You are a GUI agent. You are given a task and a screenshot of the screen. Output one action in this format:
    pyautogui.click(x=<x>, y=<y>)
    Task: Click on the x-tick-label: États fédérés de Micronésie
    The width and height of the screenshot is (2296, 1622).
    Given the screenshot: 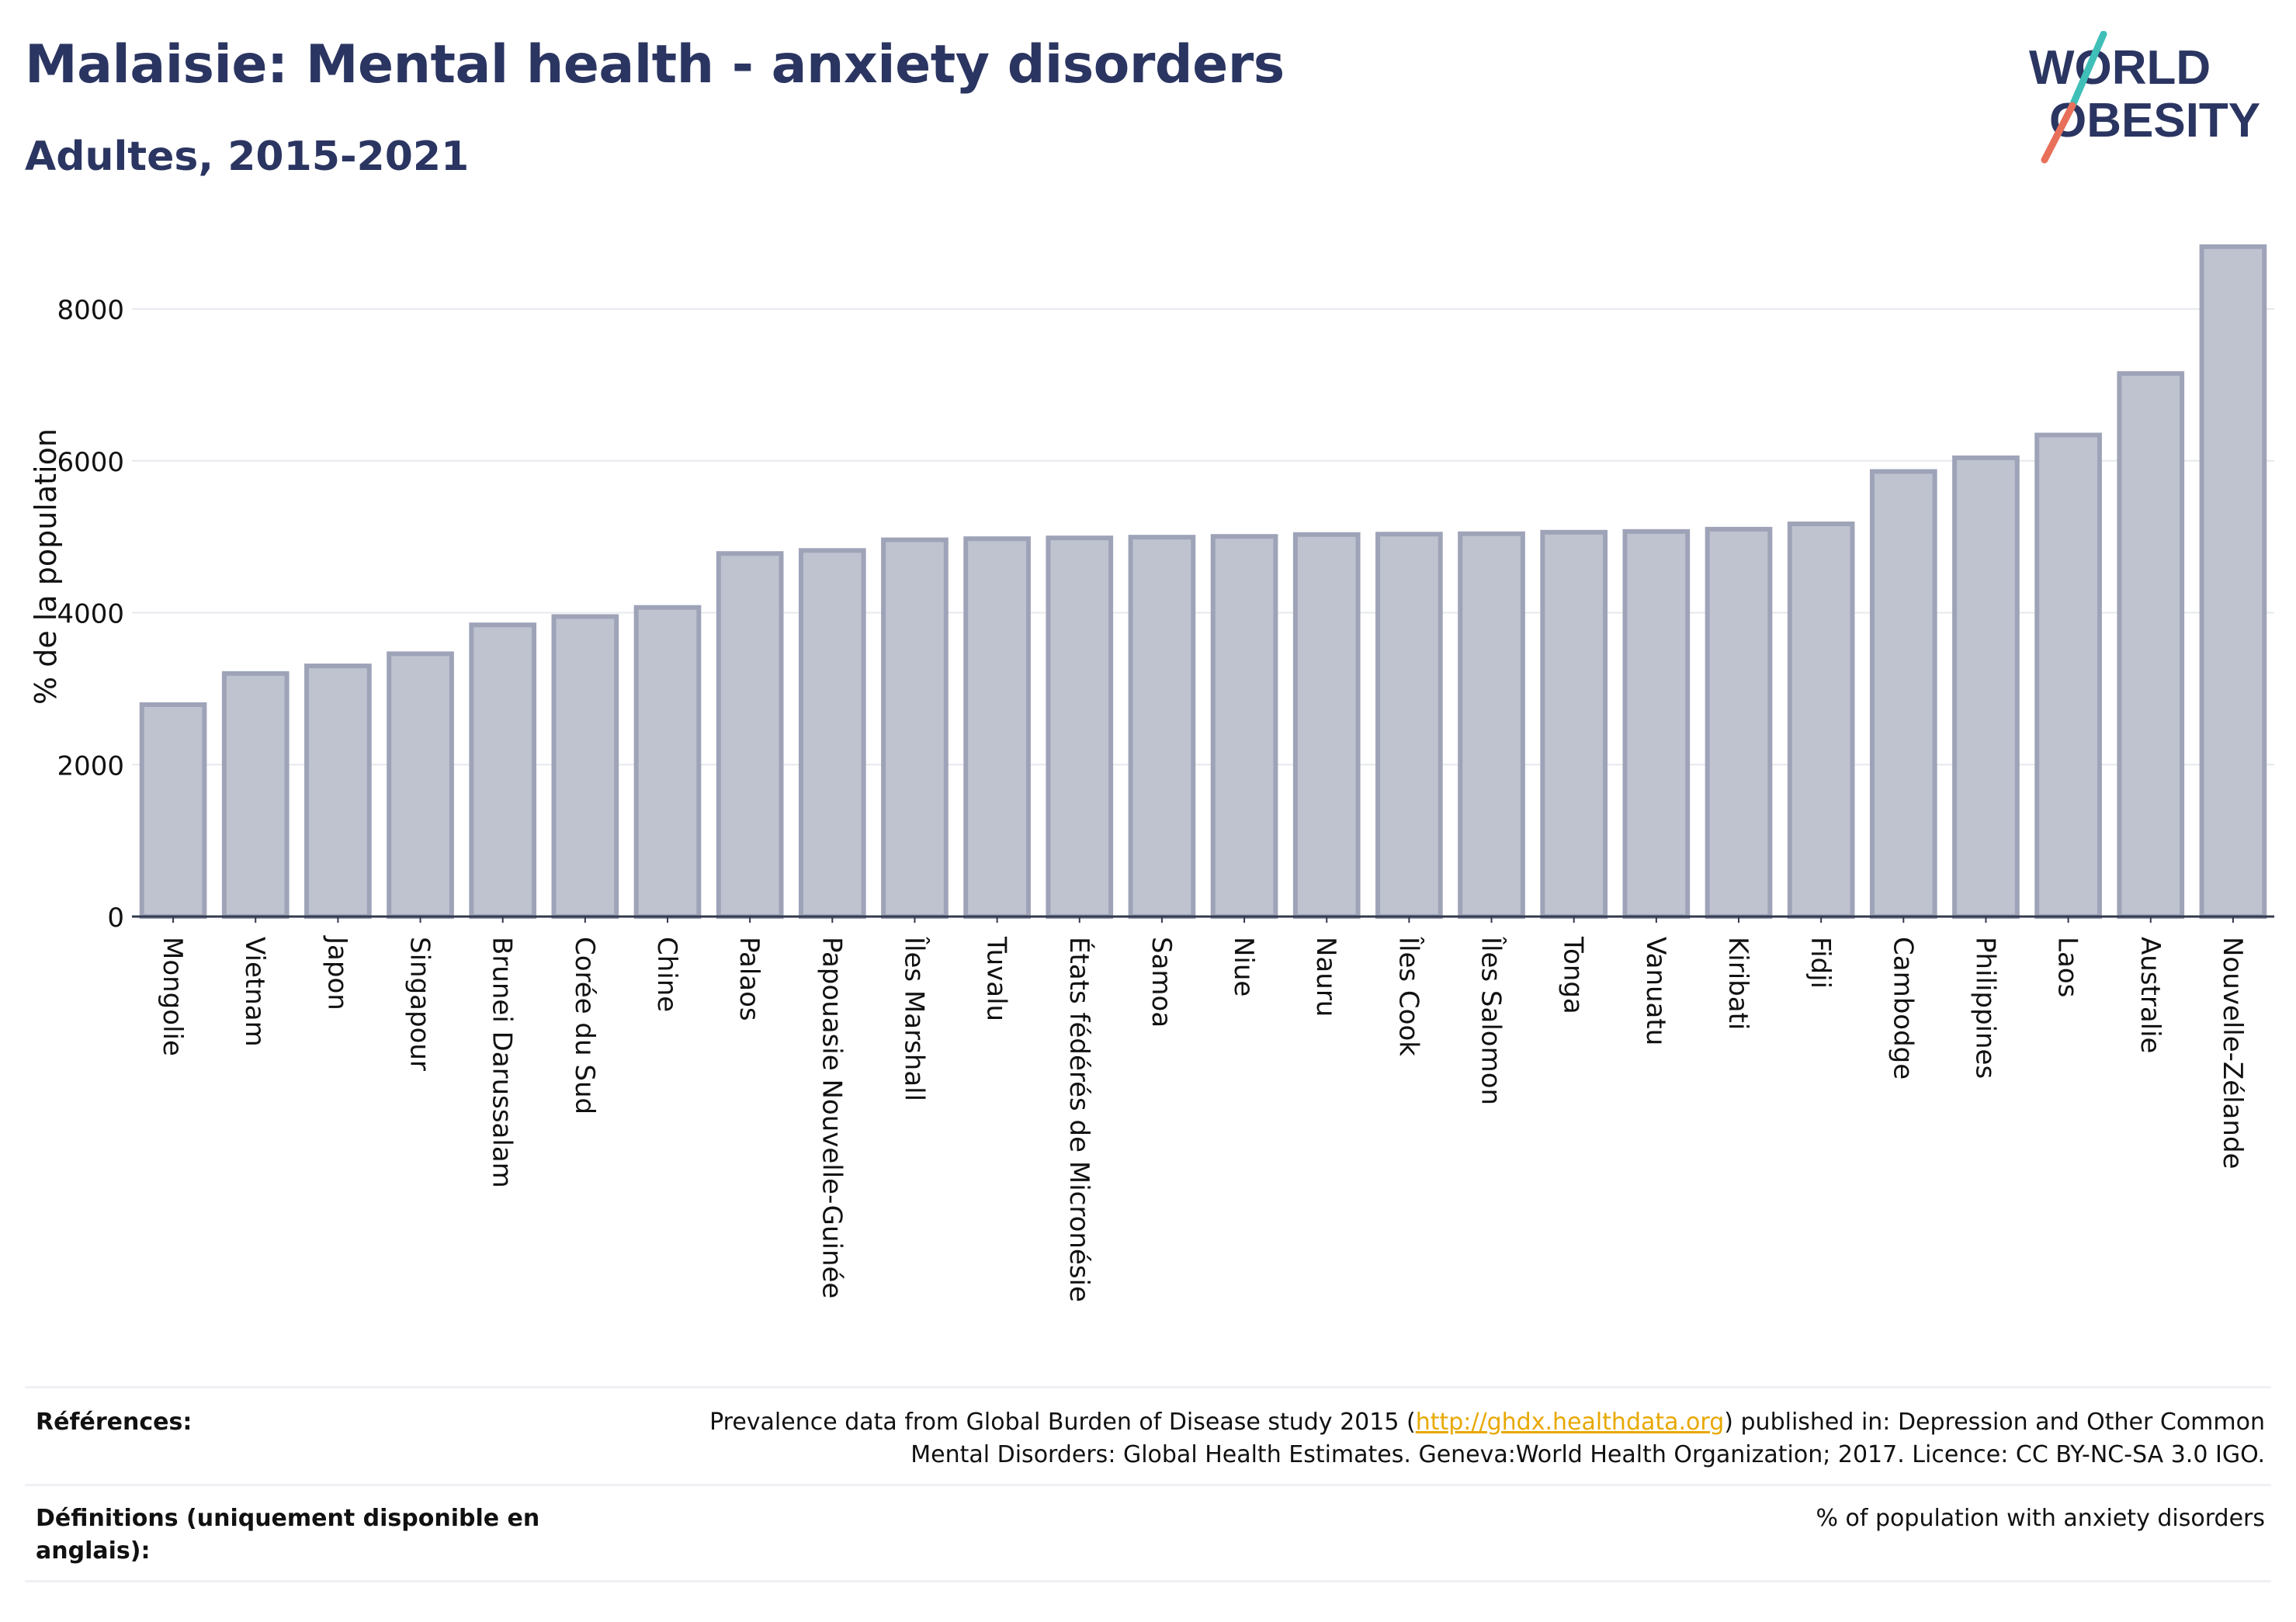 What is the action you would take?
    pyautogui.click(x=1079, y=1119)
    